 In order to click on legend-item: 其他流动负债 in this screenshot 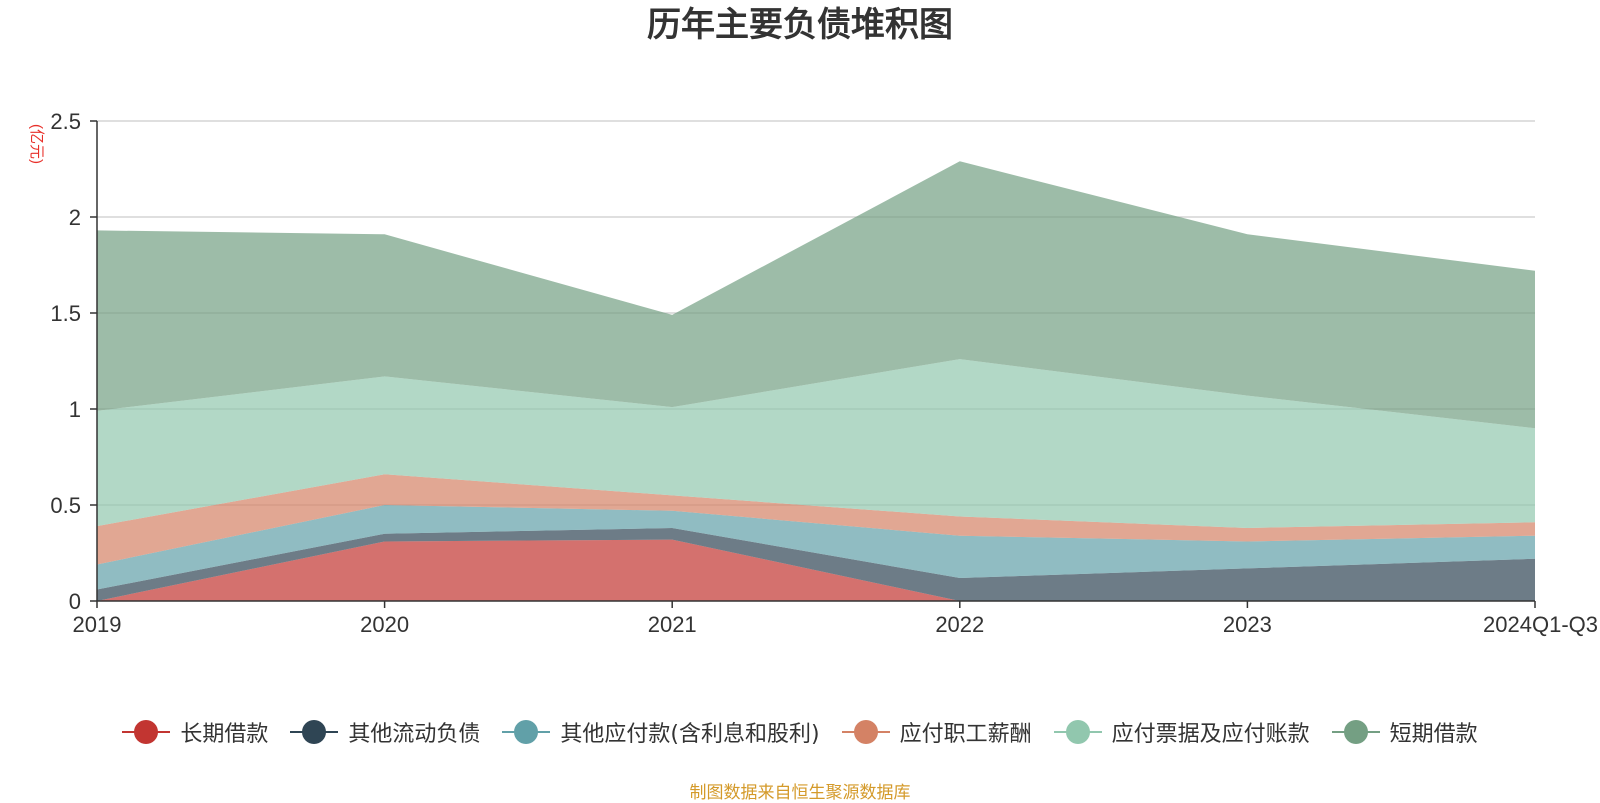, I will do `click(385, 732)`.